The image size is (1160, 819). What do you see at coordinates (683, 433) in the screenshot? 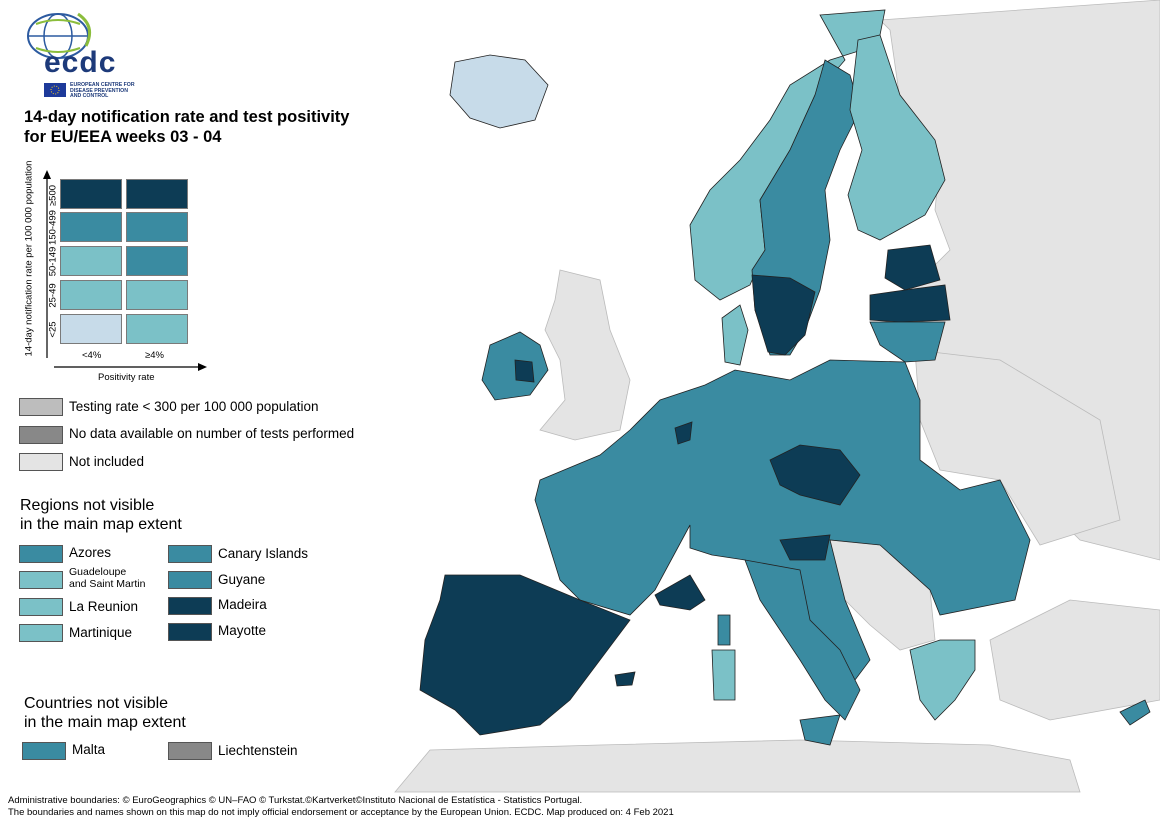
I see `map-region-belgium` at bounding box center [683, 433].